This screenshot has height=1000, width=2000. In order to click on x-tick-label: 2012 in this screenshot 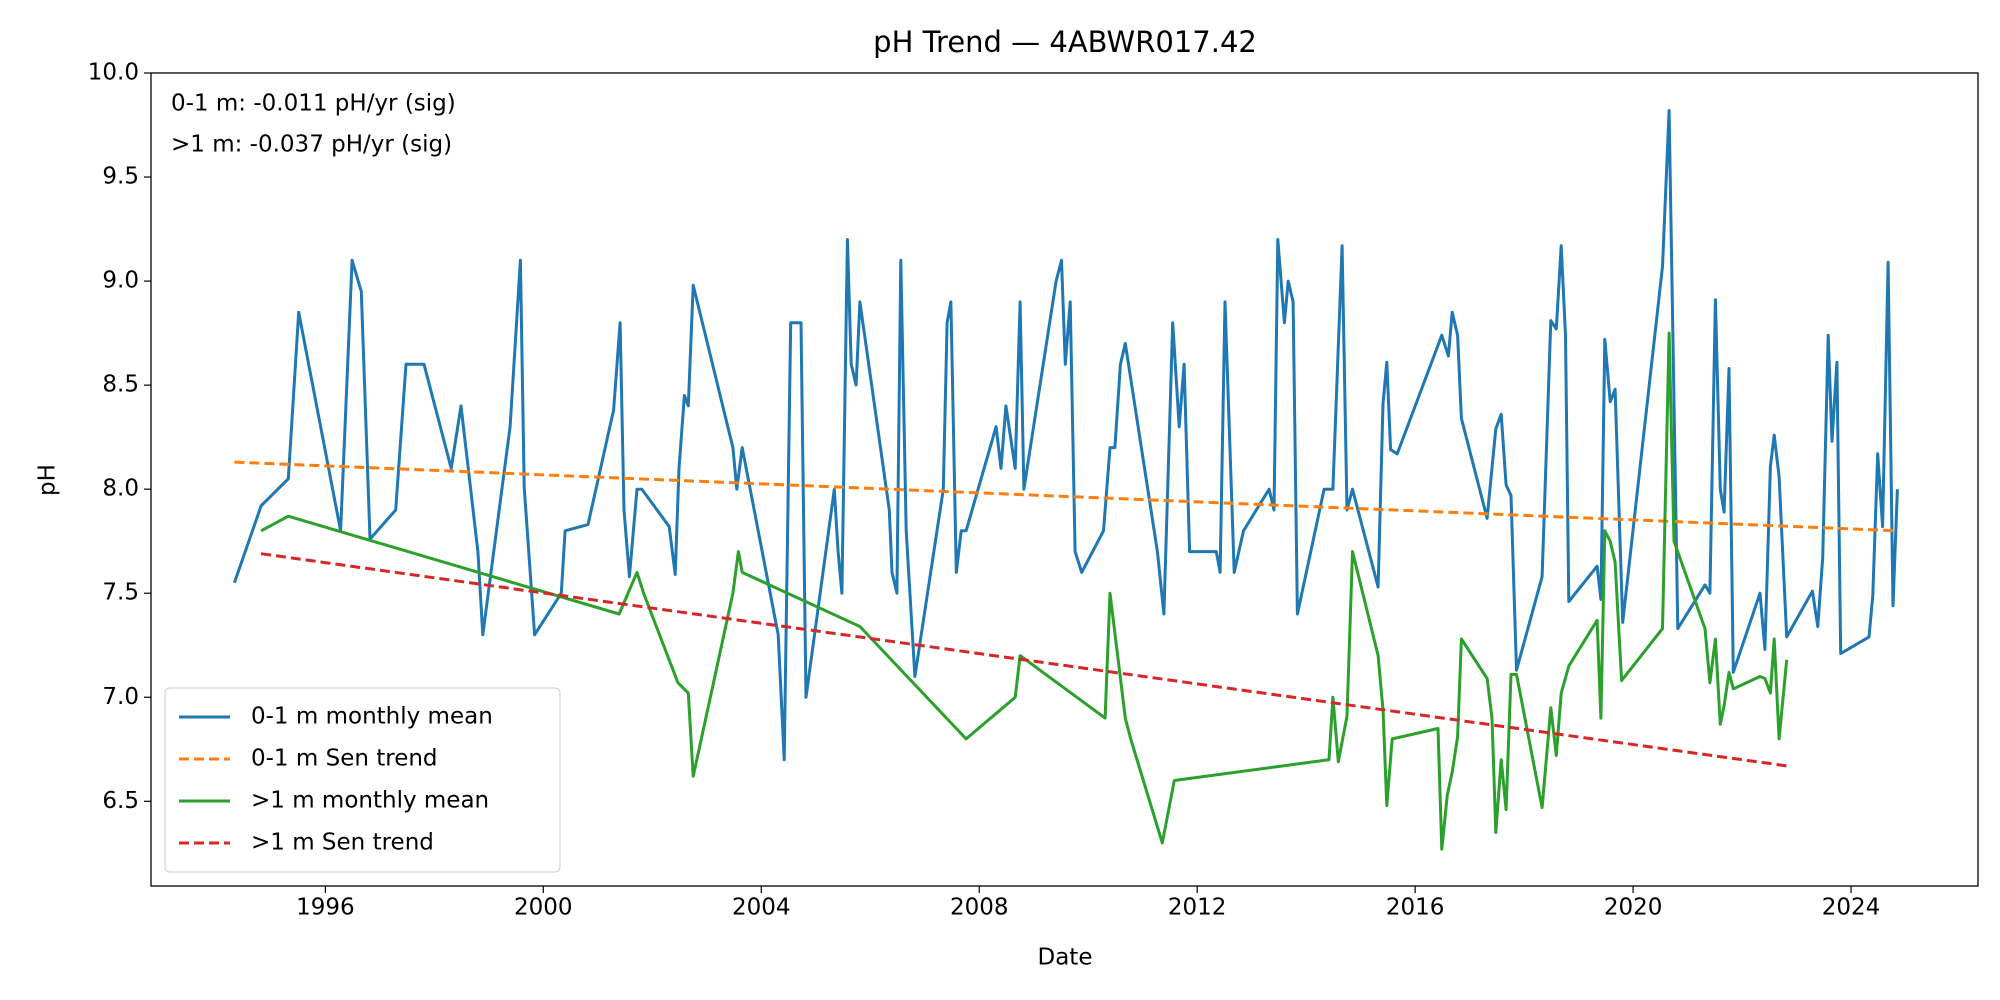, I will do `click(1197, 908)`.